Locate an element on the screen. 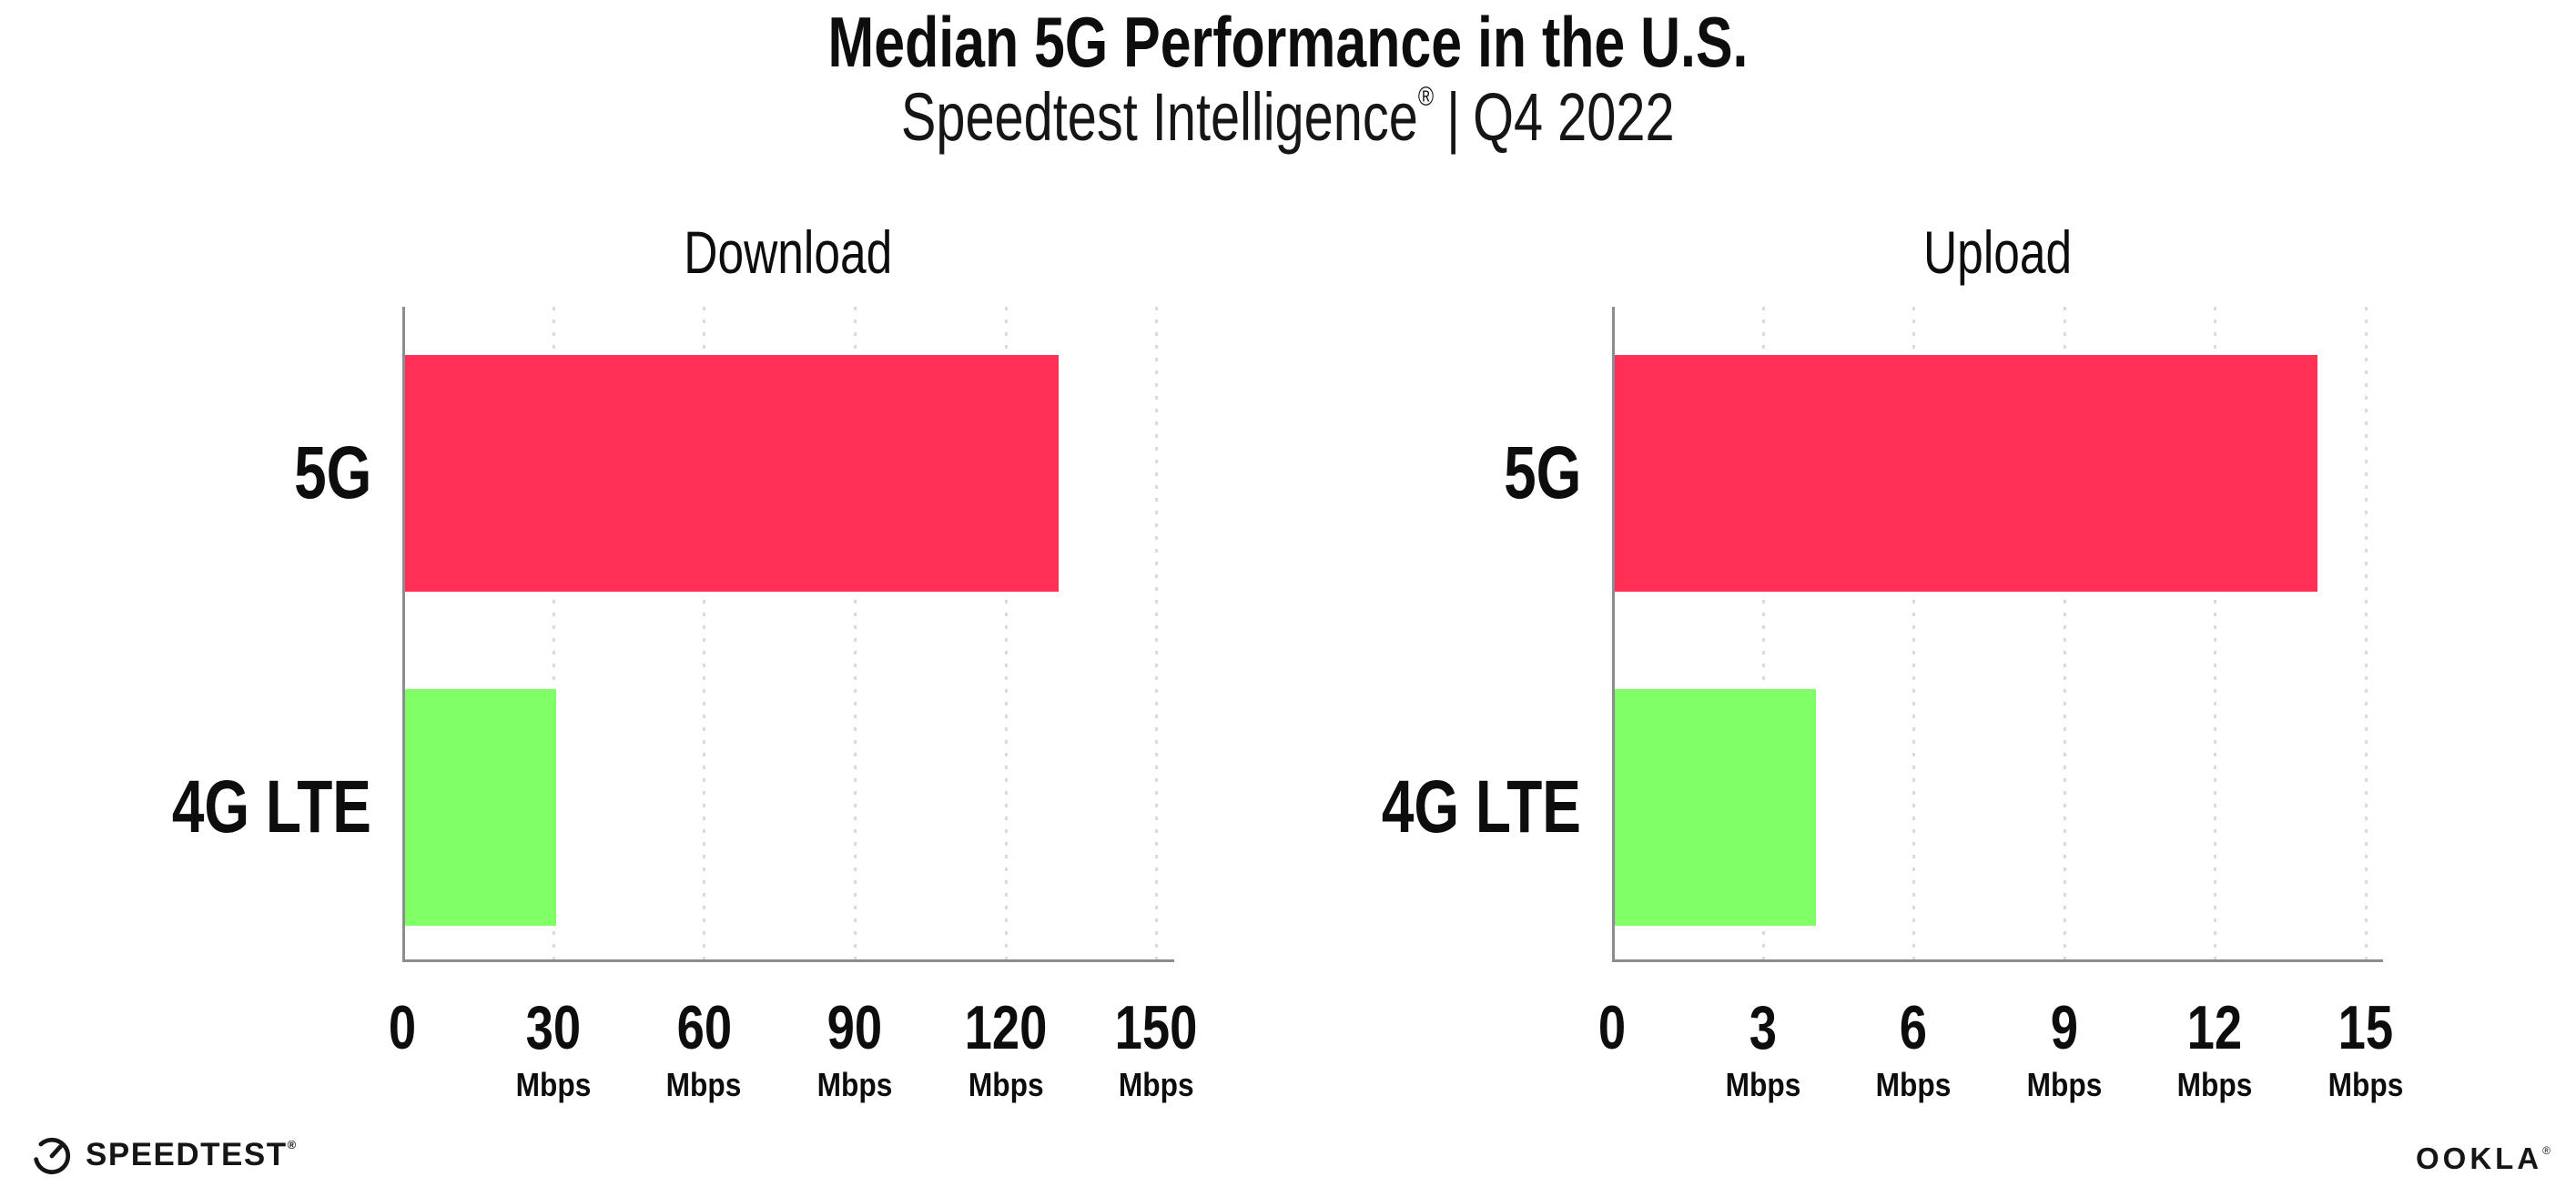 The width and height of the screenshot is (2576, 1197). x-tick-90: 90 Mbps is located at coordinates (855, 1049).